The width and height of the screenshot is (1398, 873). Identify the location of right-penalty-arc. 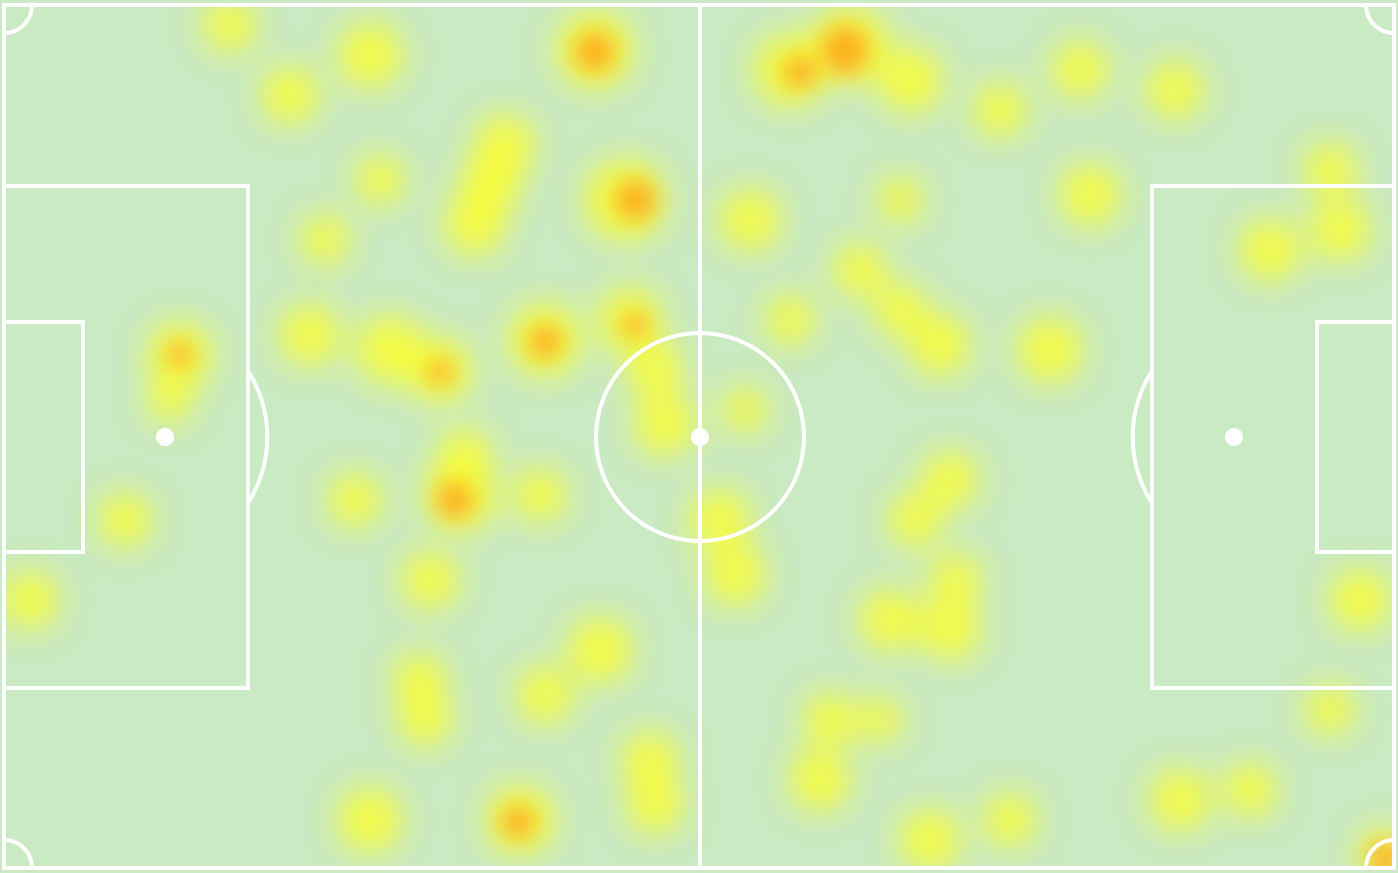
(1142, 437).